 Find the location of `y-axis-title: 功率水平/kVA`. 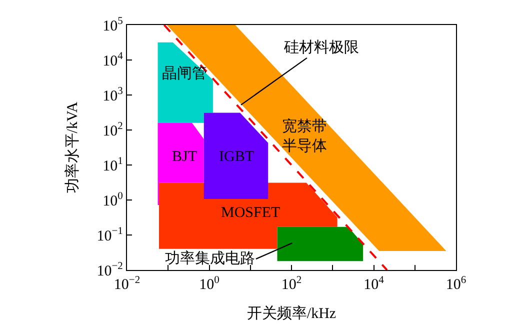

y-axis-title: 功率水平/kVA is located at coordinates (72, 148).